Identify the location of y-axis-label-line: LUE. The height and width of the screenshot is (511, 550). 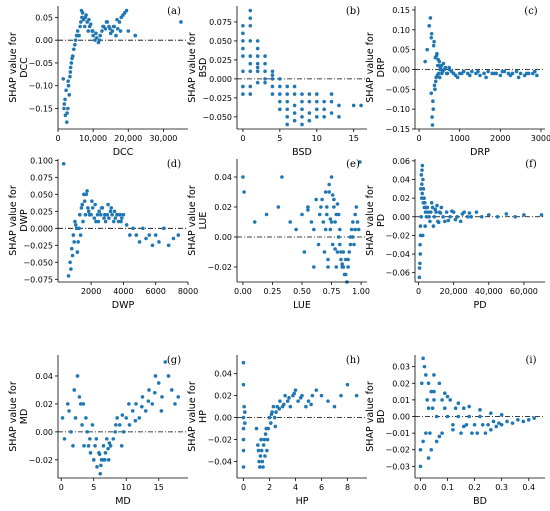
(203, 221).